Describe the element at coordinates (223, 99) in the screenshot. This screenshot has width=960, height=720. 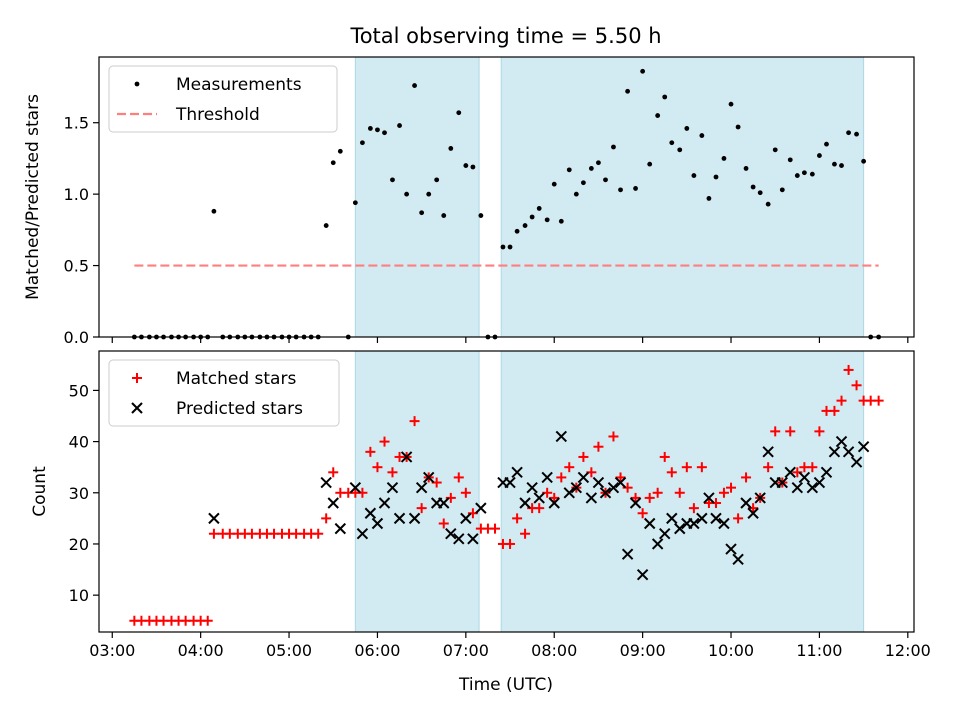
I see `legend: Measurements Threshold` at that location.